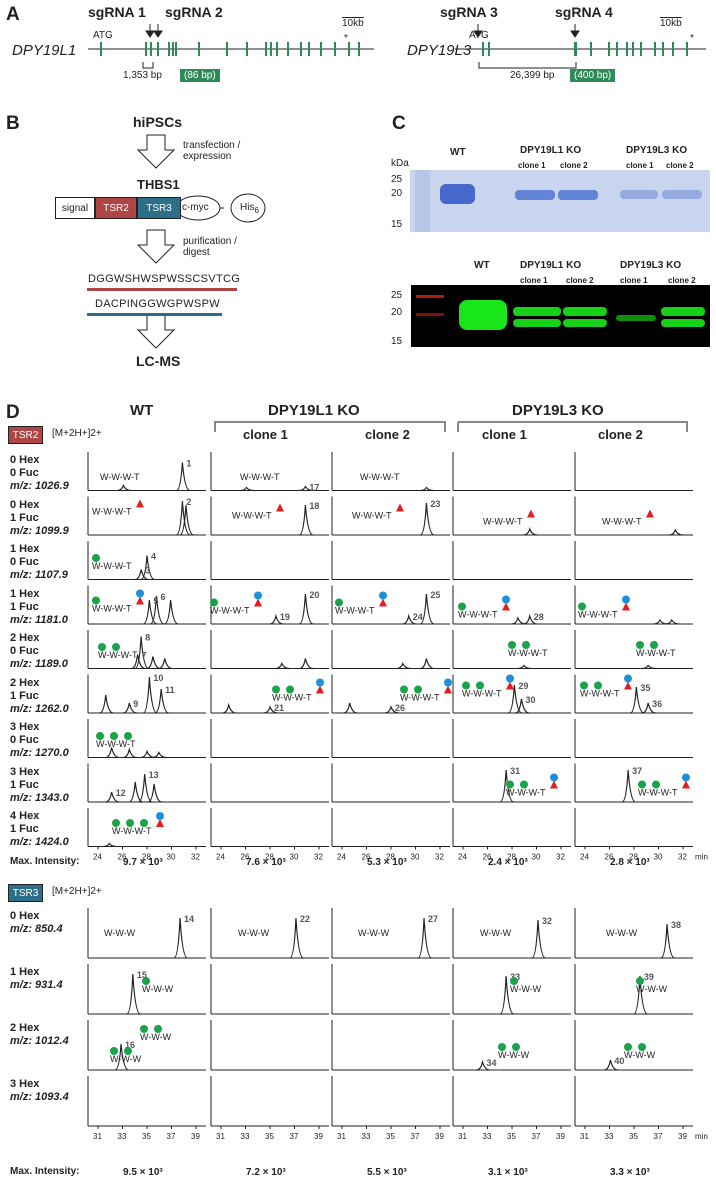 This screenshot has width=716, height=1189. I want to click on tsr3-tag: TSR3, so click(25, 893).